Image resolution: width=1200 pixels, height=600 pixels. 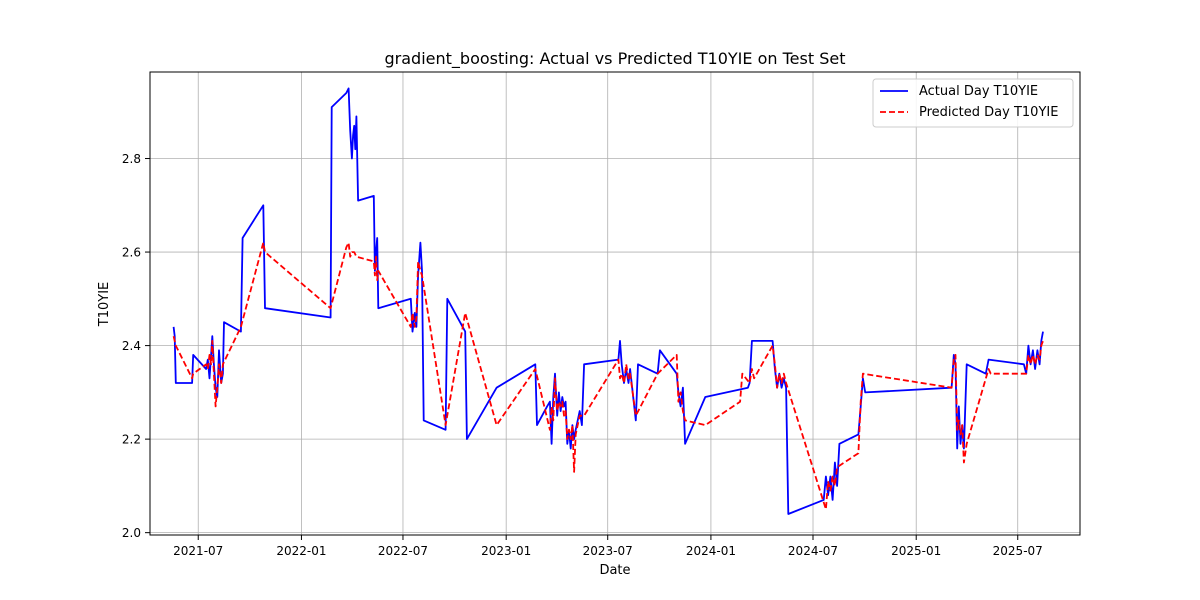 I want to click on x-tick-label: 2021-07, so click(x=198, y=551).